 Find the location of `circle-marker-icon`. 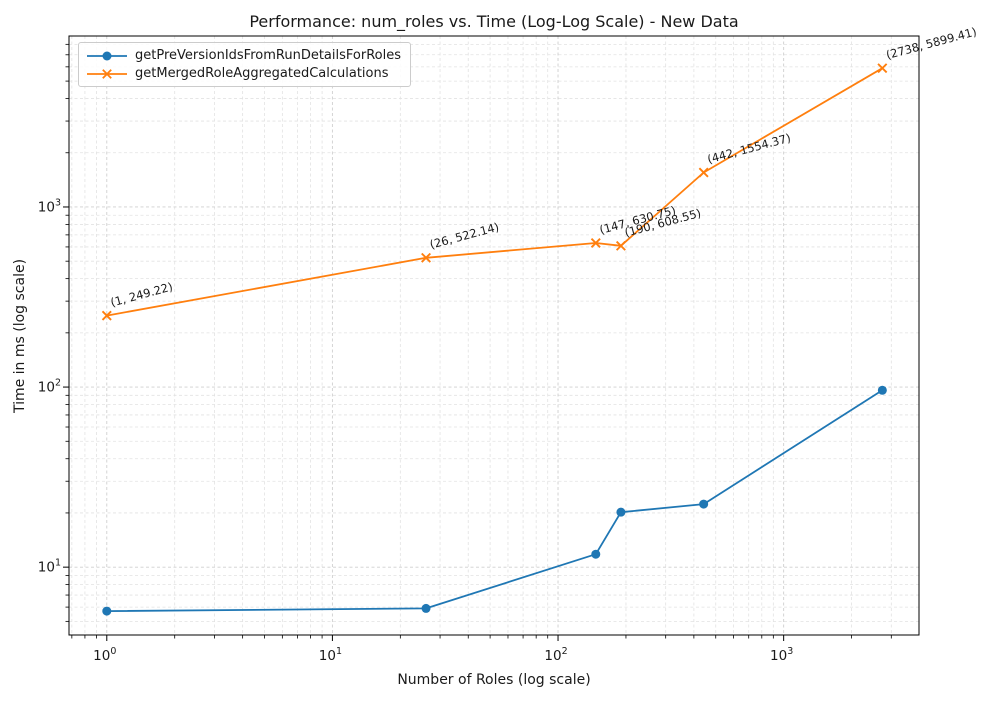

circle-marker-icon is located at coordinates (107, 55).